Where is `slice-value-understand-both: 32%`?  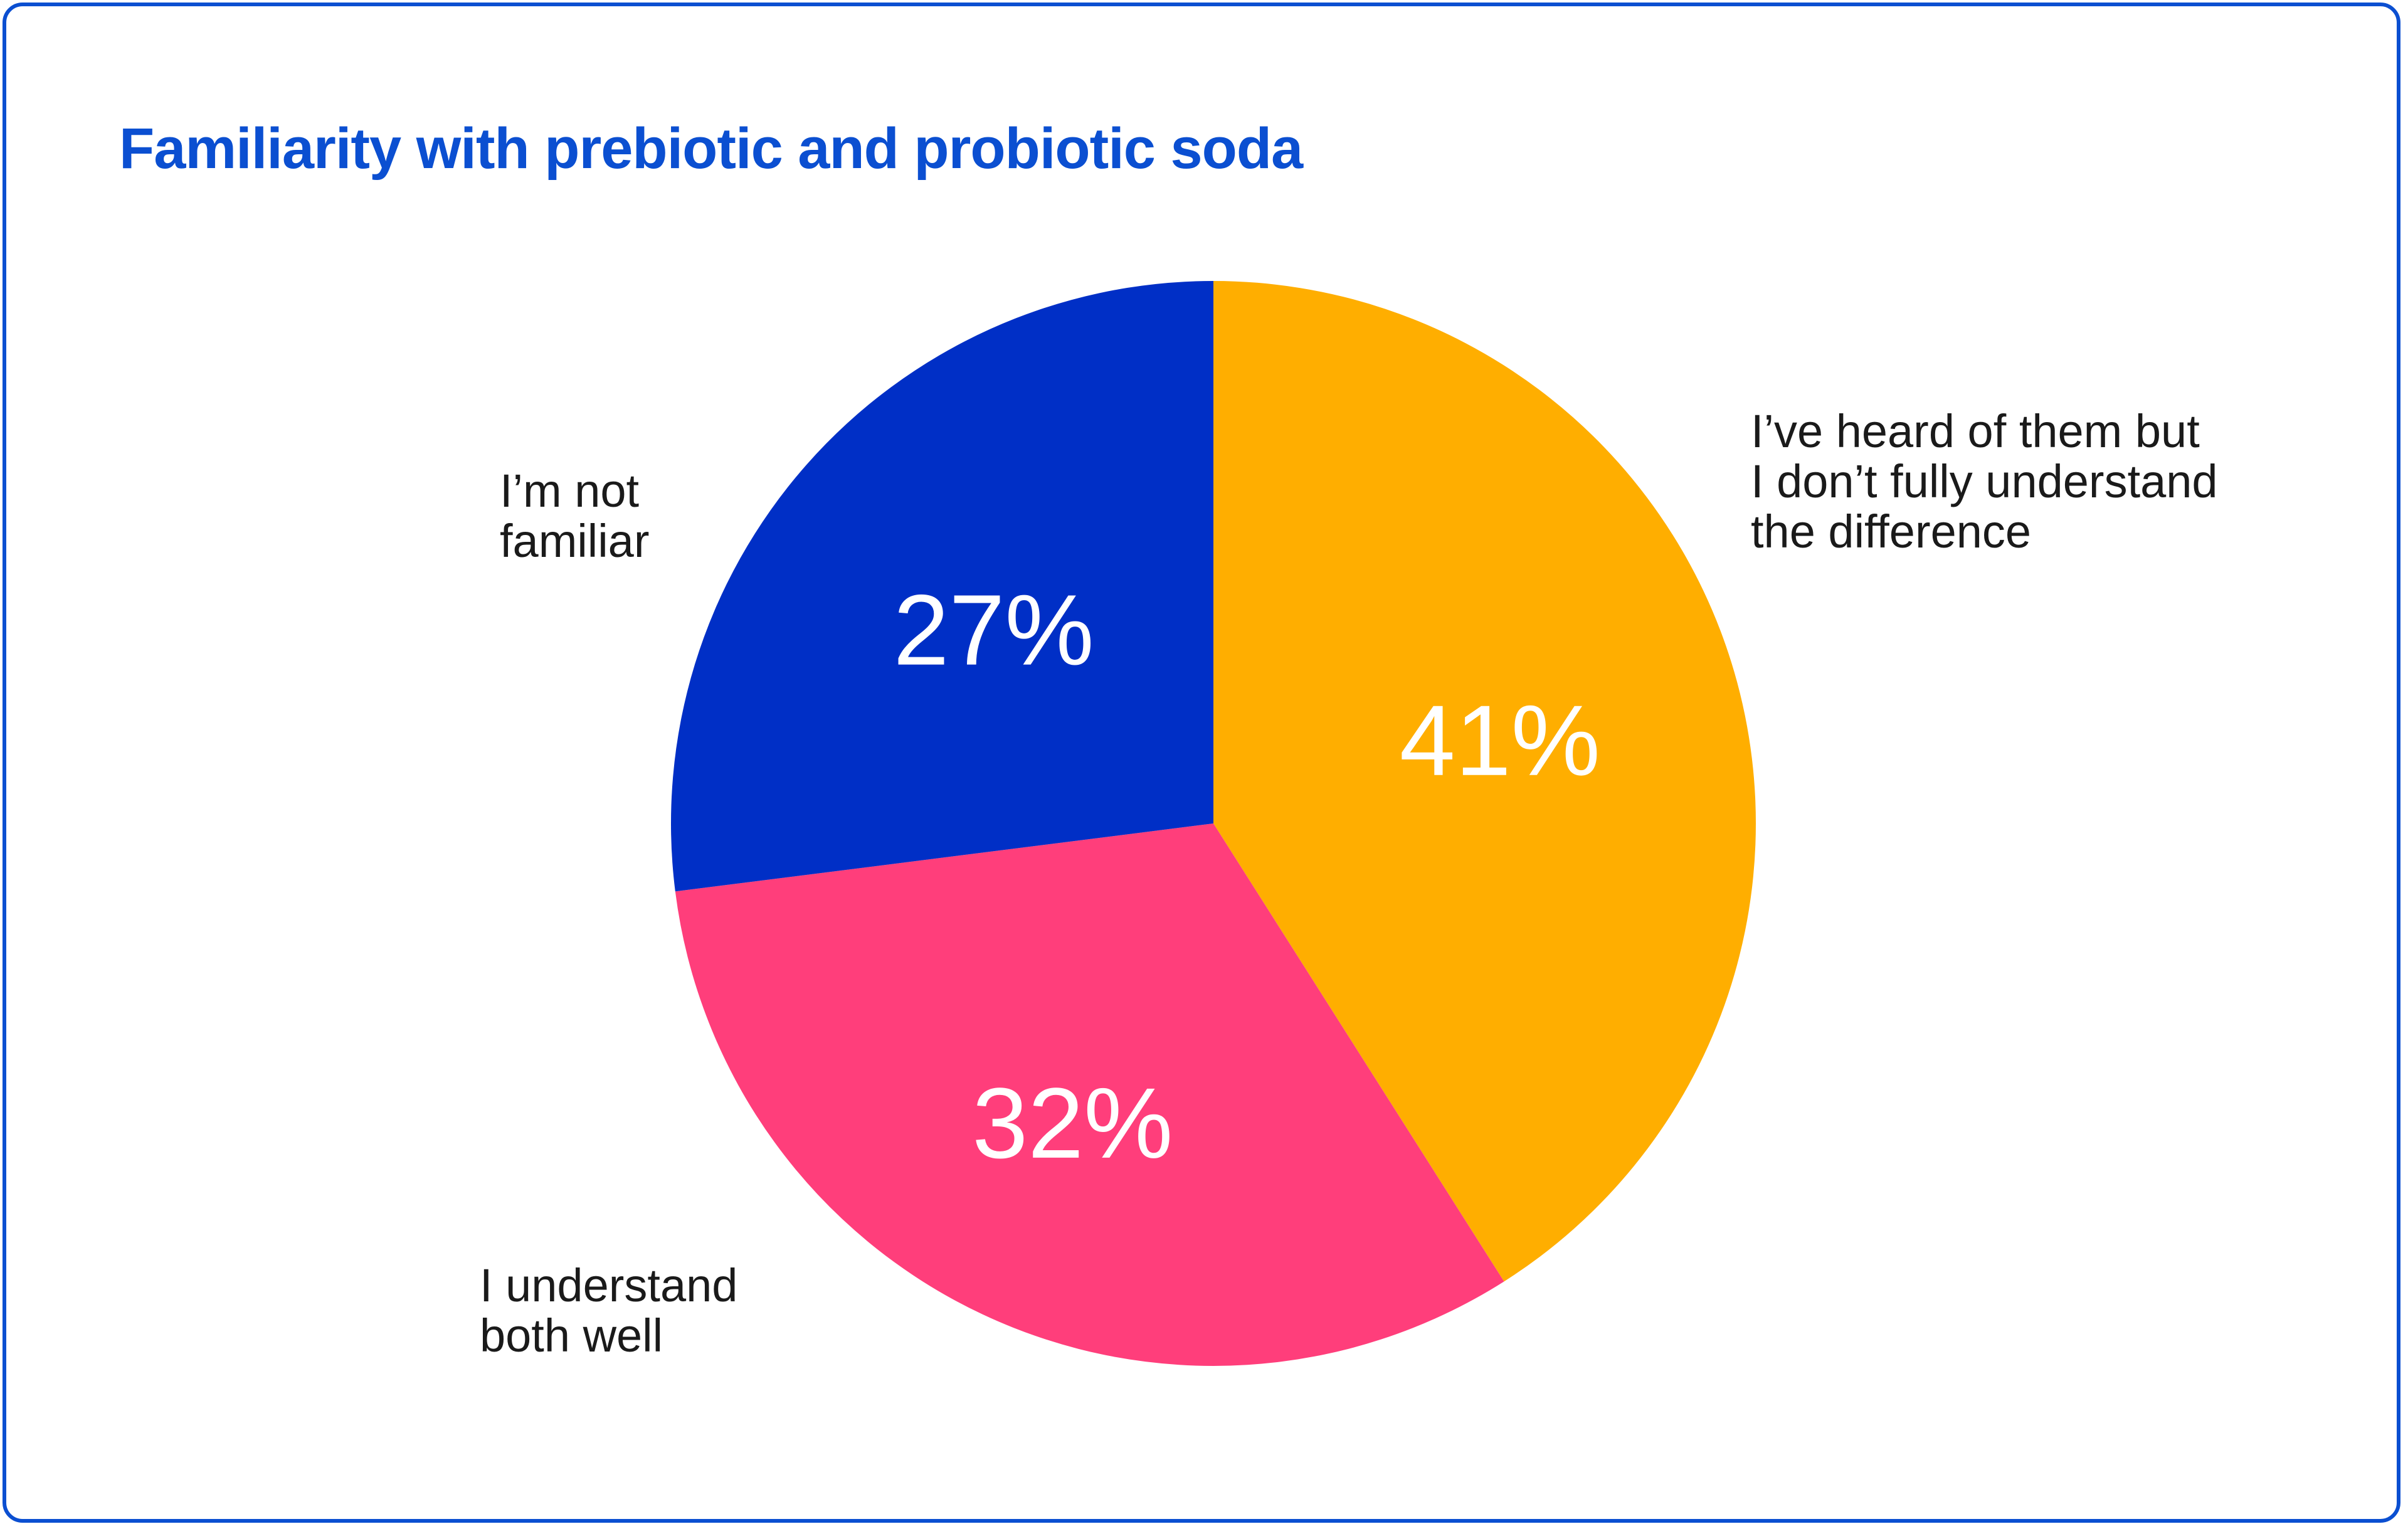
slice-value-understand-both: 32% is located at coordinates (1072, 1123).